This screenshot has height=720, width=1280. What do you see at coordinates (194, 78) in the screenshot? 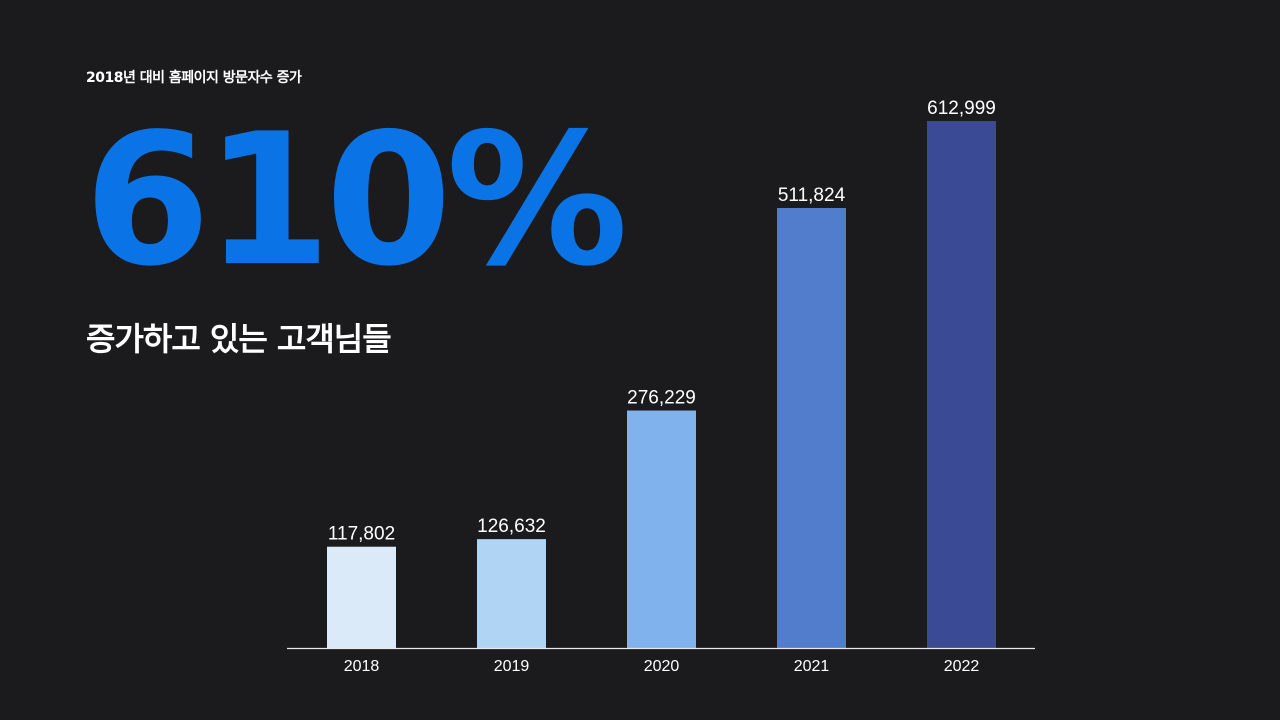
I see `subtitle: 2018년 대비 홈페이지 방문자수 증가` at bounding box center [194, 78].